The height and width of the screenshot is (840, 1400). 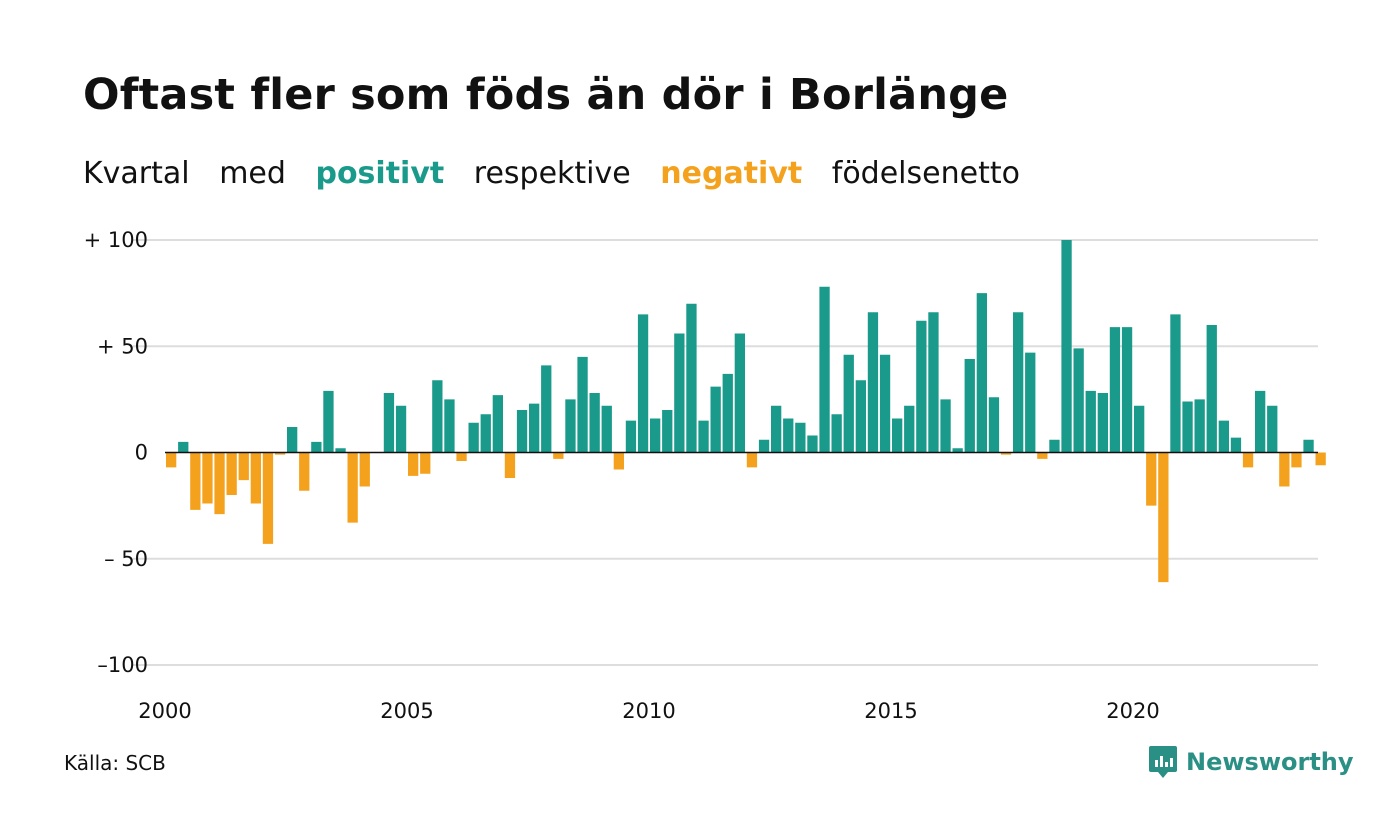 What do you see at coordinates (116, 240) in the screenshot?
I see `y-tick-label: + 100` at bounding box center [116, 240].